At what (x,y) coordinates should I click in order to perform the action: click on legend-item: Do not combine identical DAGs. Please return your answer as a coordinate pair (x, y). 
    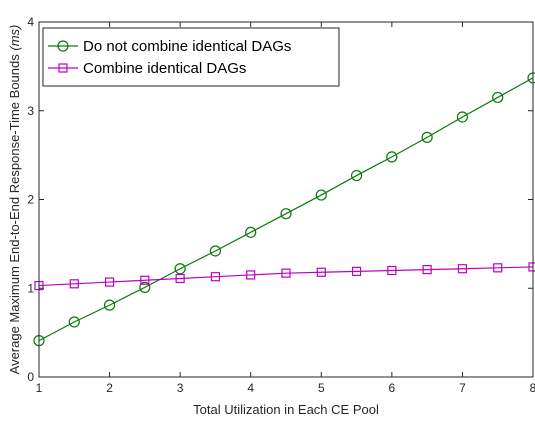
    Looking at the image, I should click on (169, 46).